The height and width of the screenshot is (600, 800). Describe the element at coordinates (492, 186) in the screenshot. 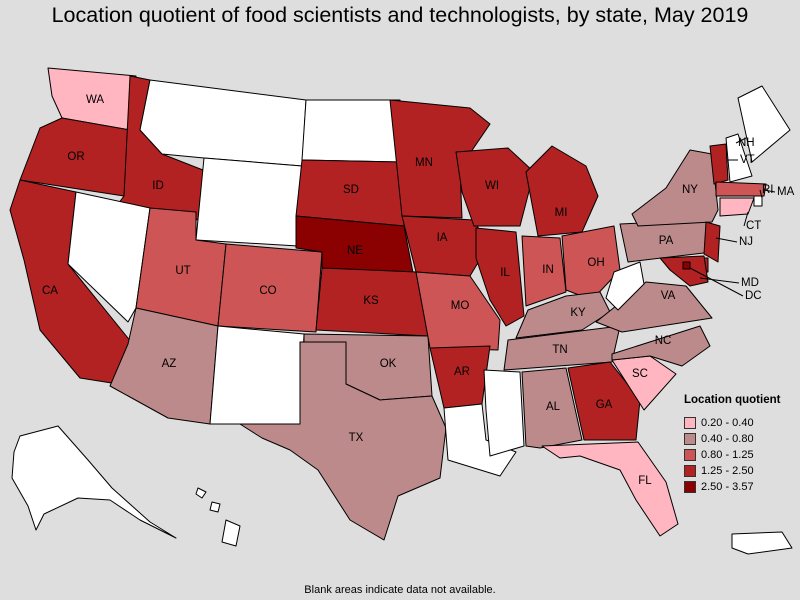

I see `state-label-wi: WI` at that location.